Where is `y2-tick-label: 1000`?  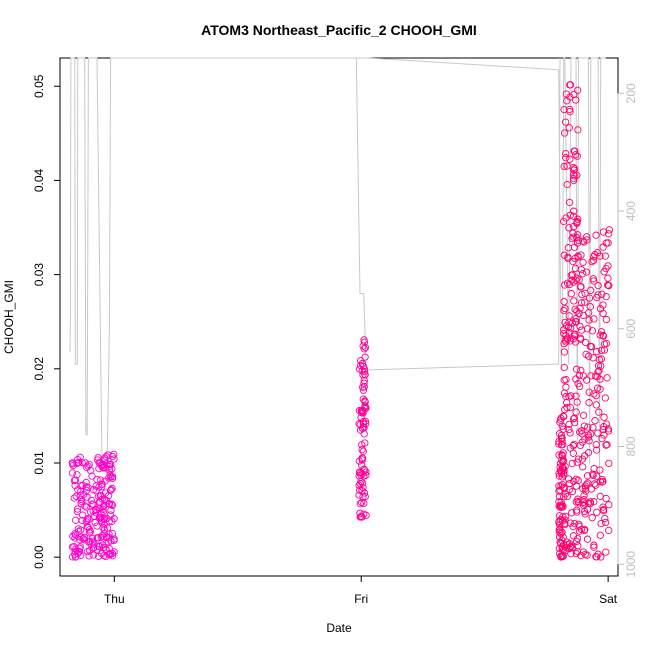 y2-tick-label: 1000 is located at coordinates (631, 564).